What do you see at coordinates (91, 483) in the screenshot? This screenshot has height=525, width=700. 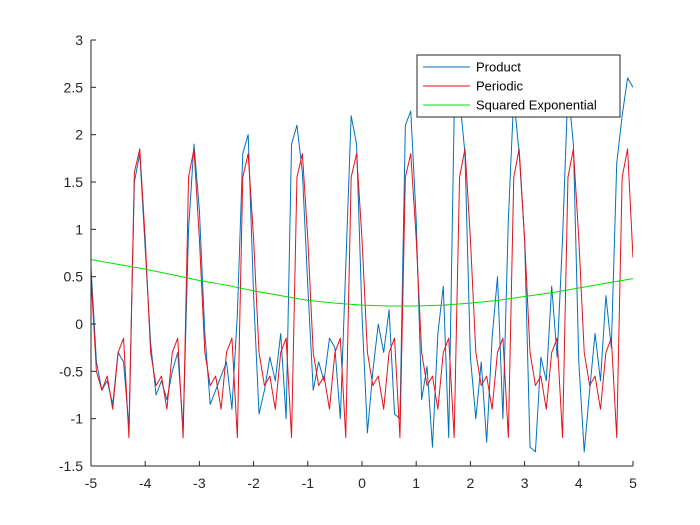 I see `x-tick-label: -5` at bounding box center [91, 483].